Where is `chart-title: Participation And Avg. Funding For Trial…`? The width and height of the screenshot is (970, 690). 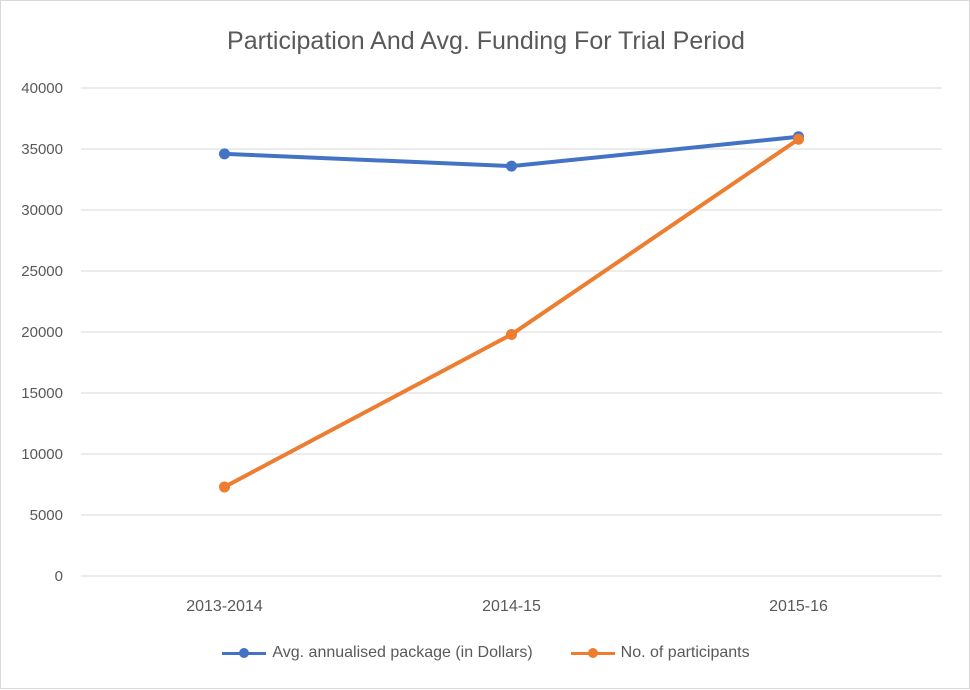
chart-title: Participation And Avg. Funding For Trial… is located at coordinates (486, 41).